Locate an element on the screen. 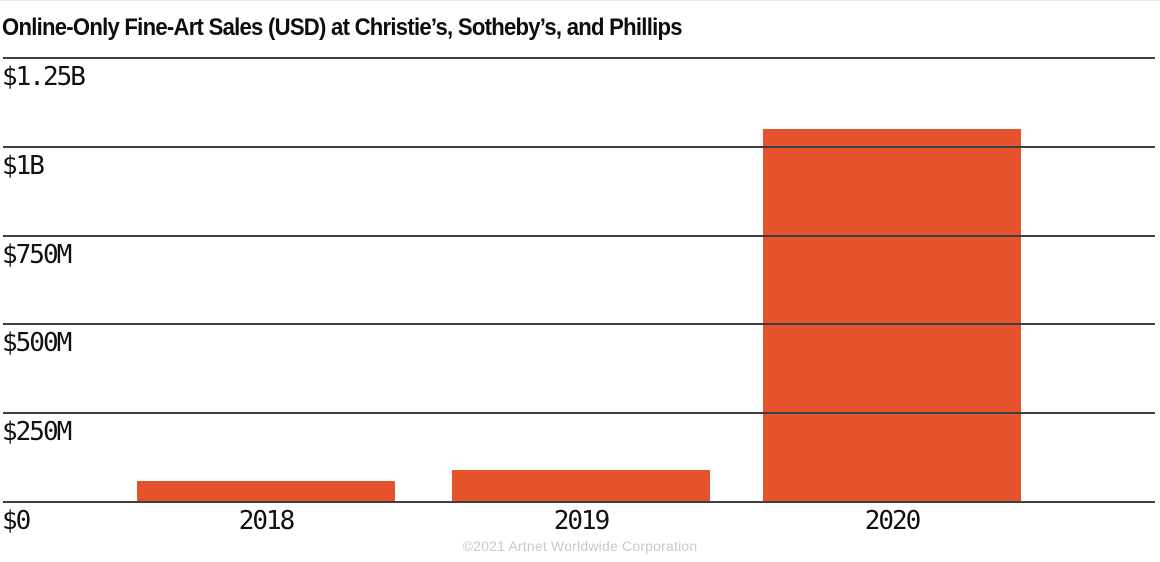 The height and width of the screenshot is (562, 1160). y-tick-label: $250M is located at coordinates (37, 432).